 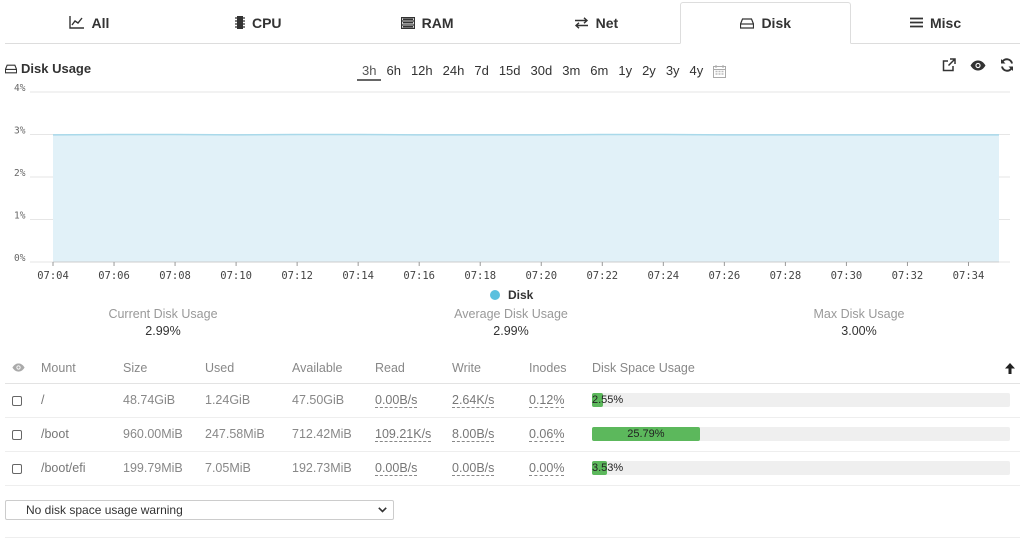 I want to click on usage-progress-bar: 3.53%, so click(x=801, y=468).